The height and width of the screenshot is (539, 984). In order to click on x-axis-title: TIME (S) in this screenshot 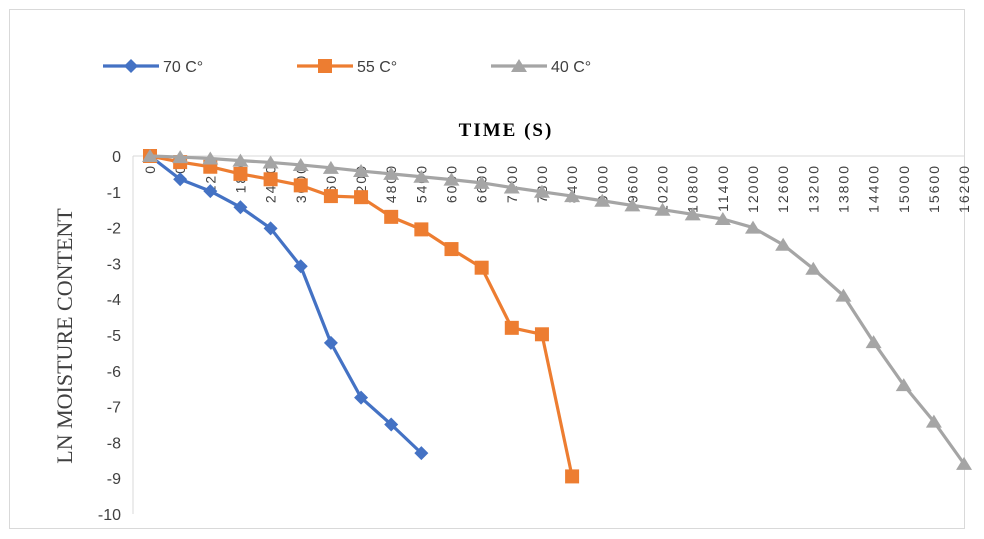, I will do `click(506, 130)`.